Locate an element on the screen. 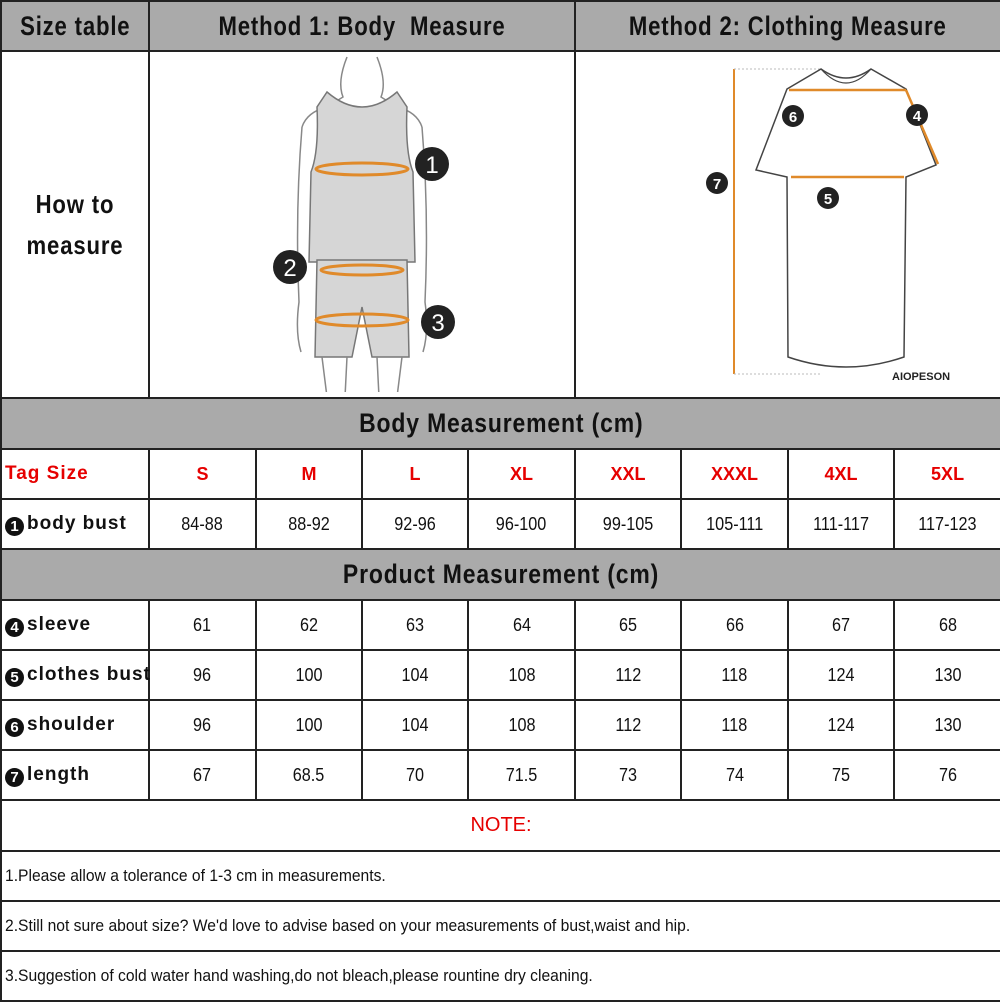 The height and width of the screenshot is (1002, 1000). value-text: 117-123 is located at coordinates (947, 523).